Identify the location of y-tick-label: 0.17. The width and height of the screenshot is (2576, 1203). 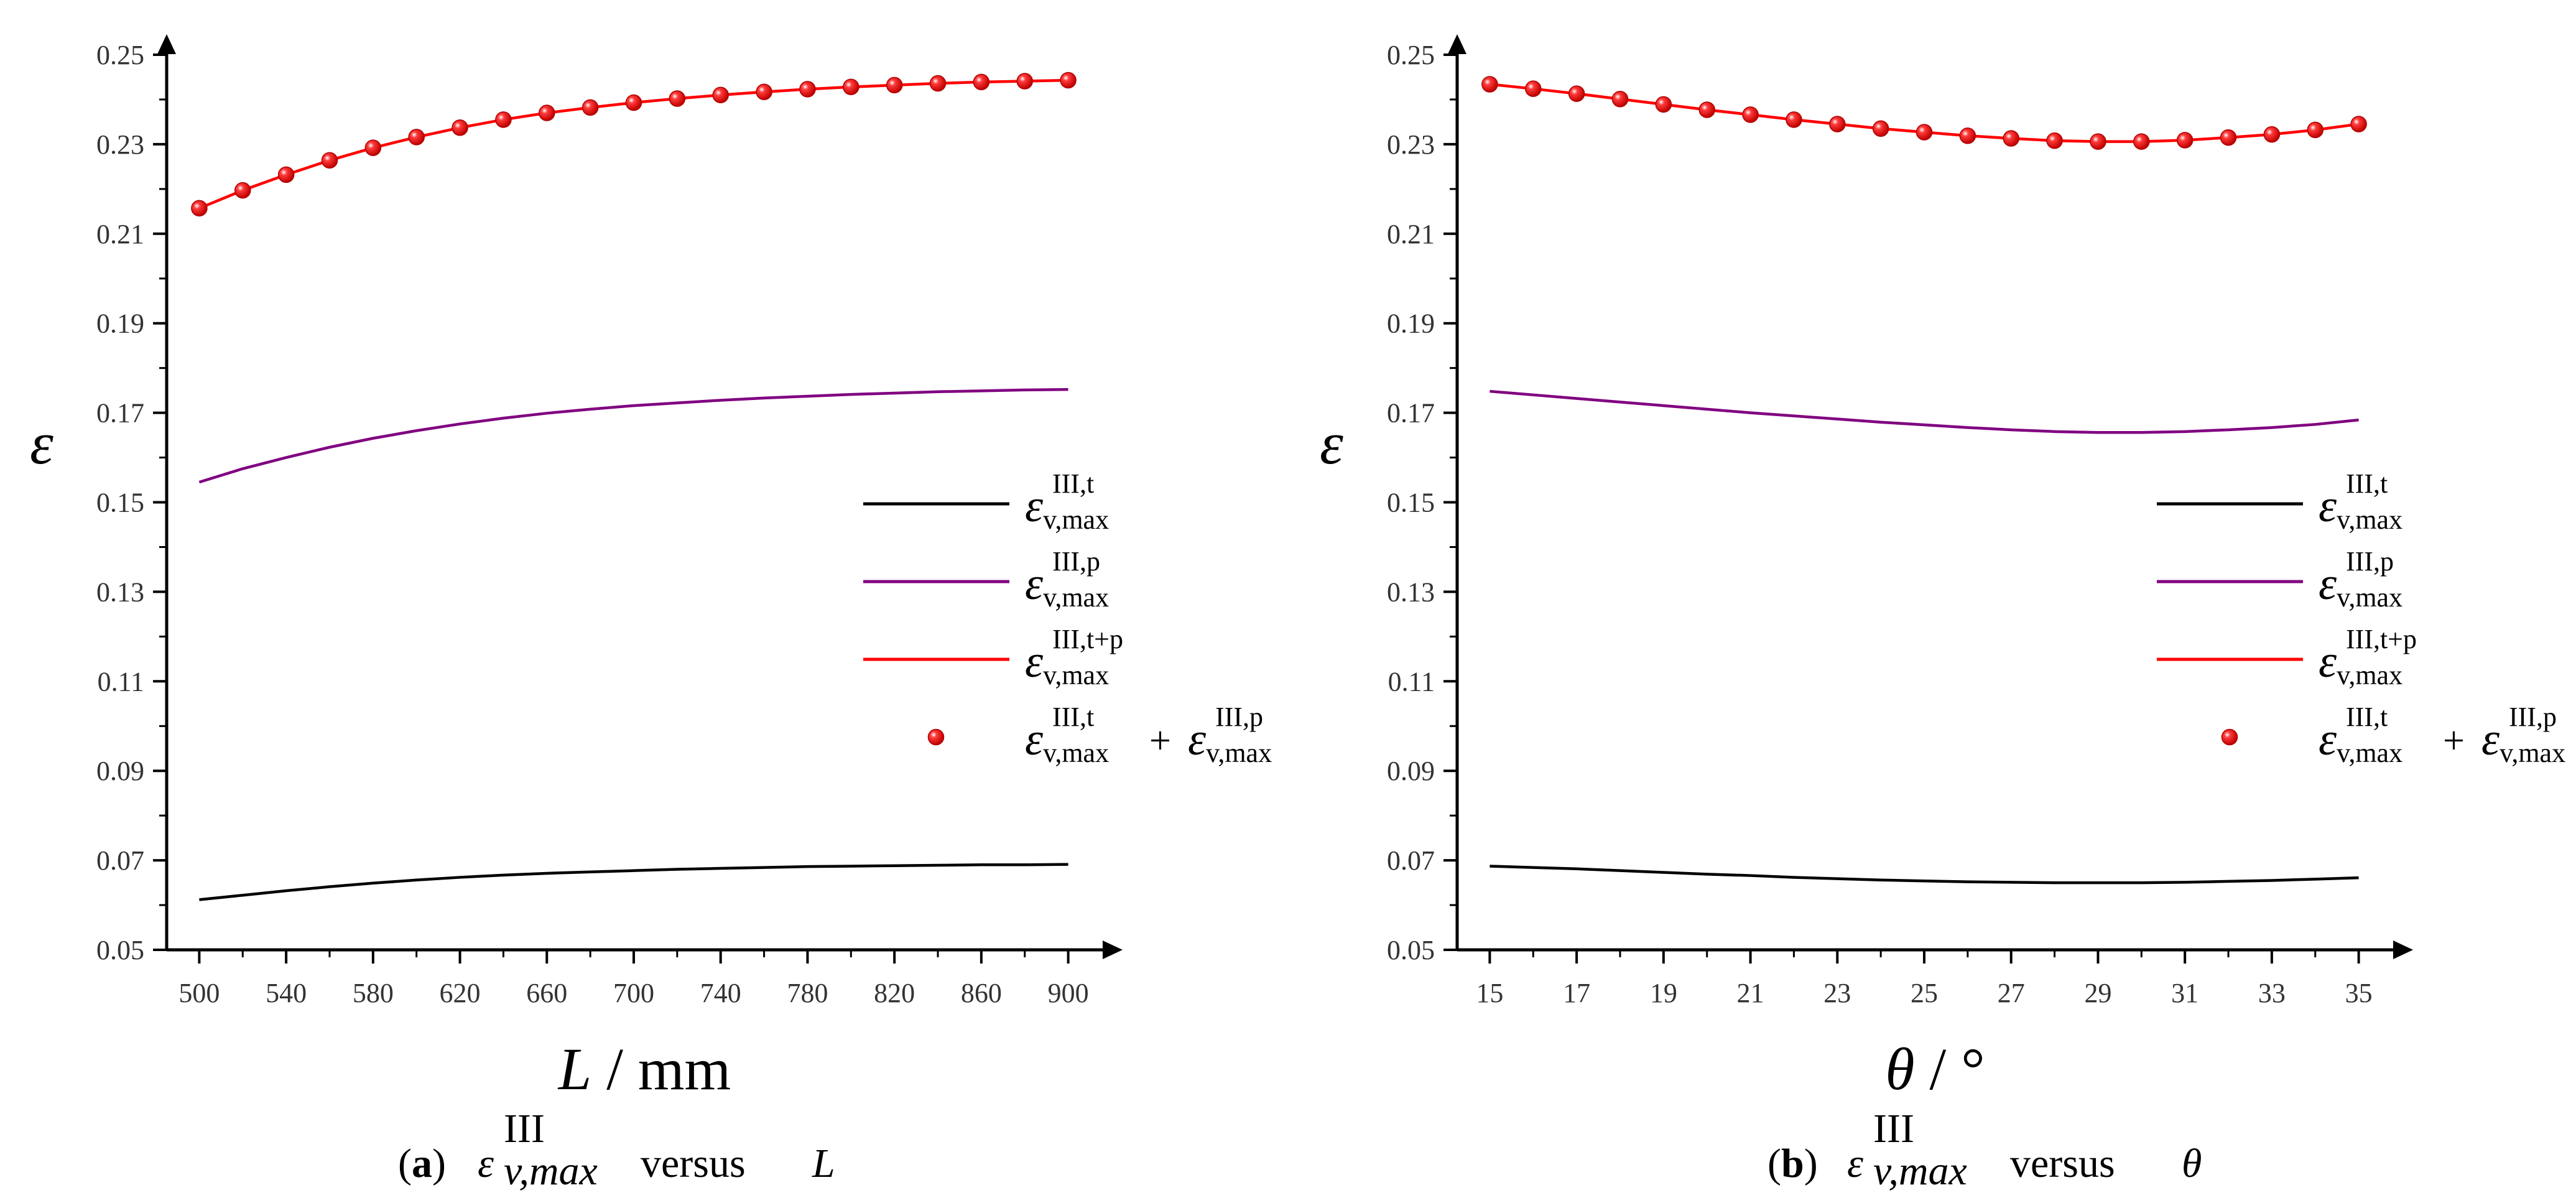
(120, 414).